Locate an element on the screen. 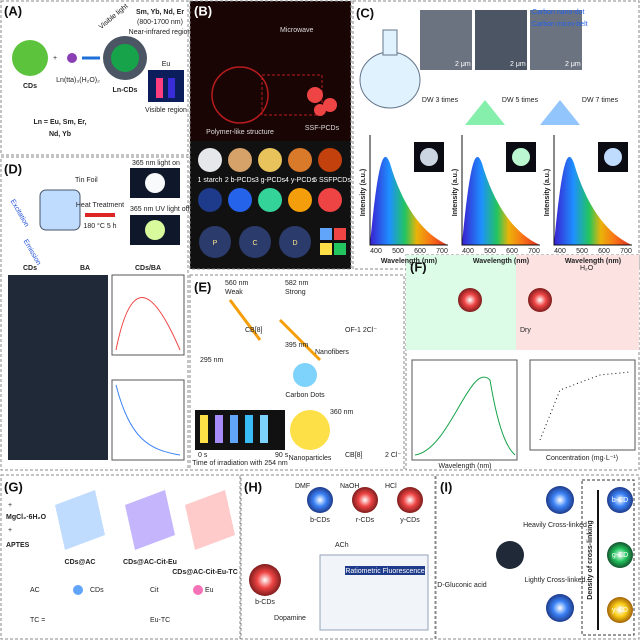  cuvette-photo is located at coordinates (166, 86).